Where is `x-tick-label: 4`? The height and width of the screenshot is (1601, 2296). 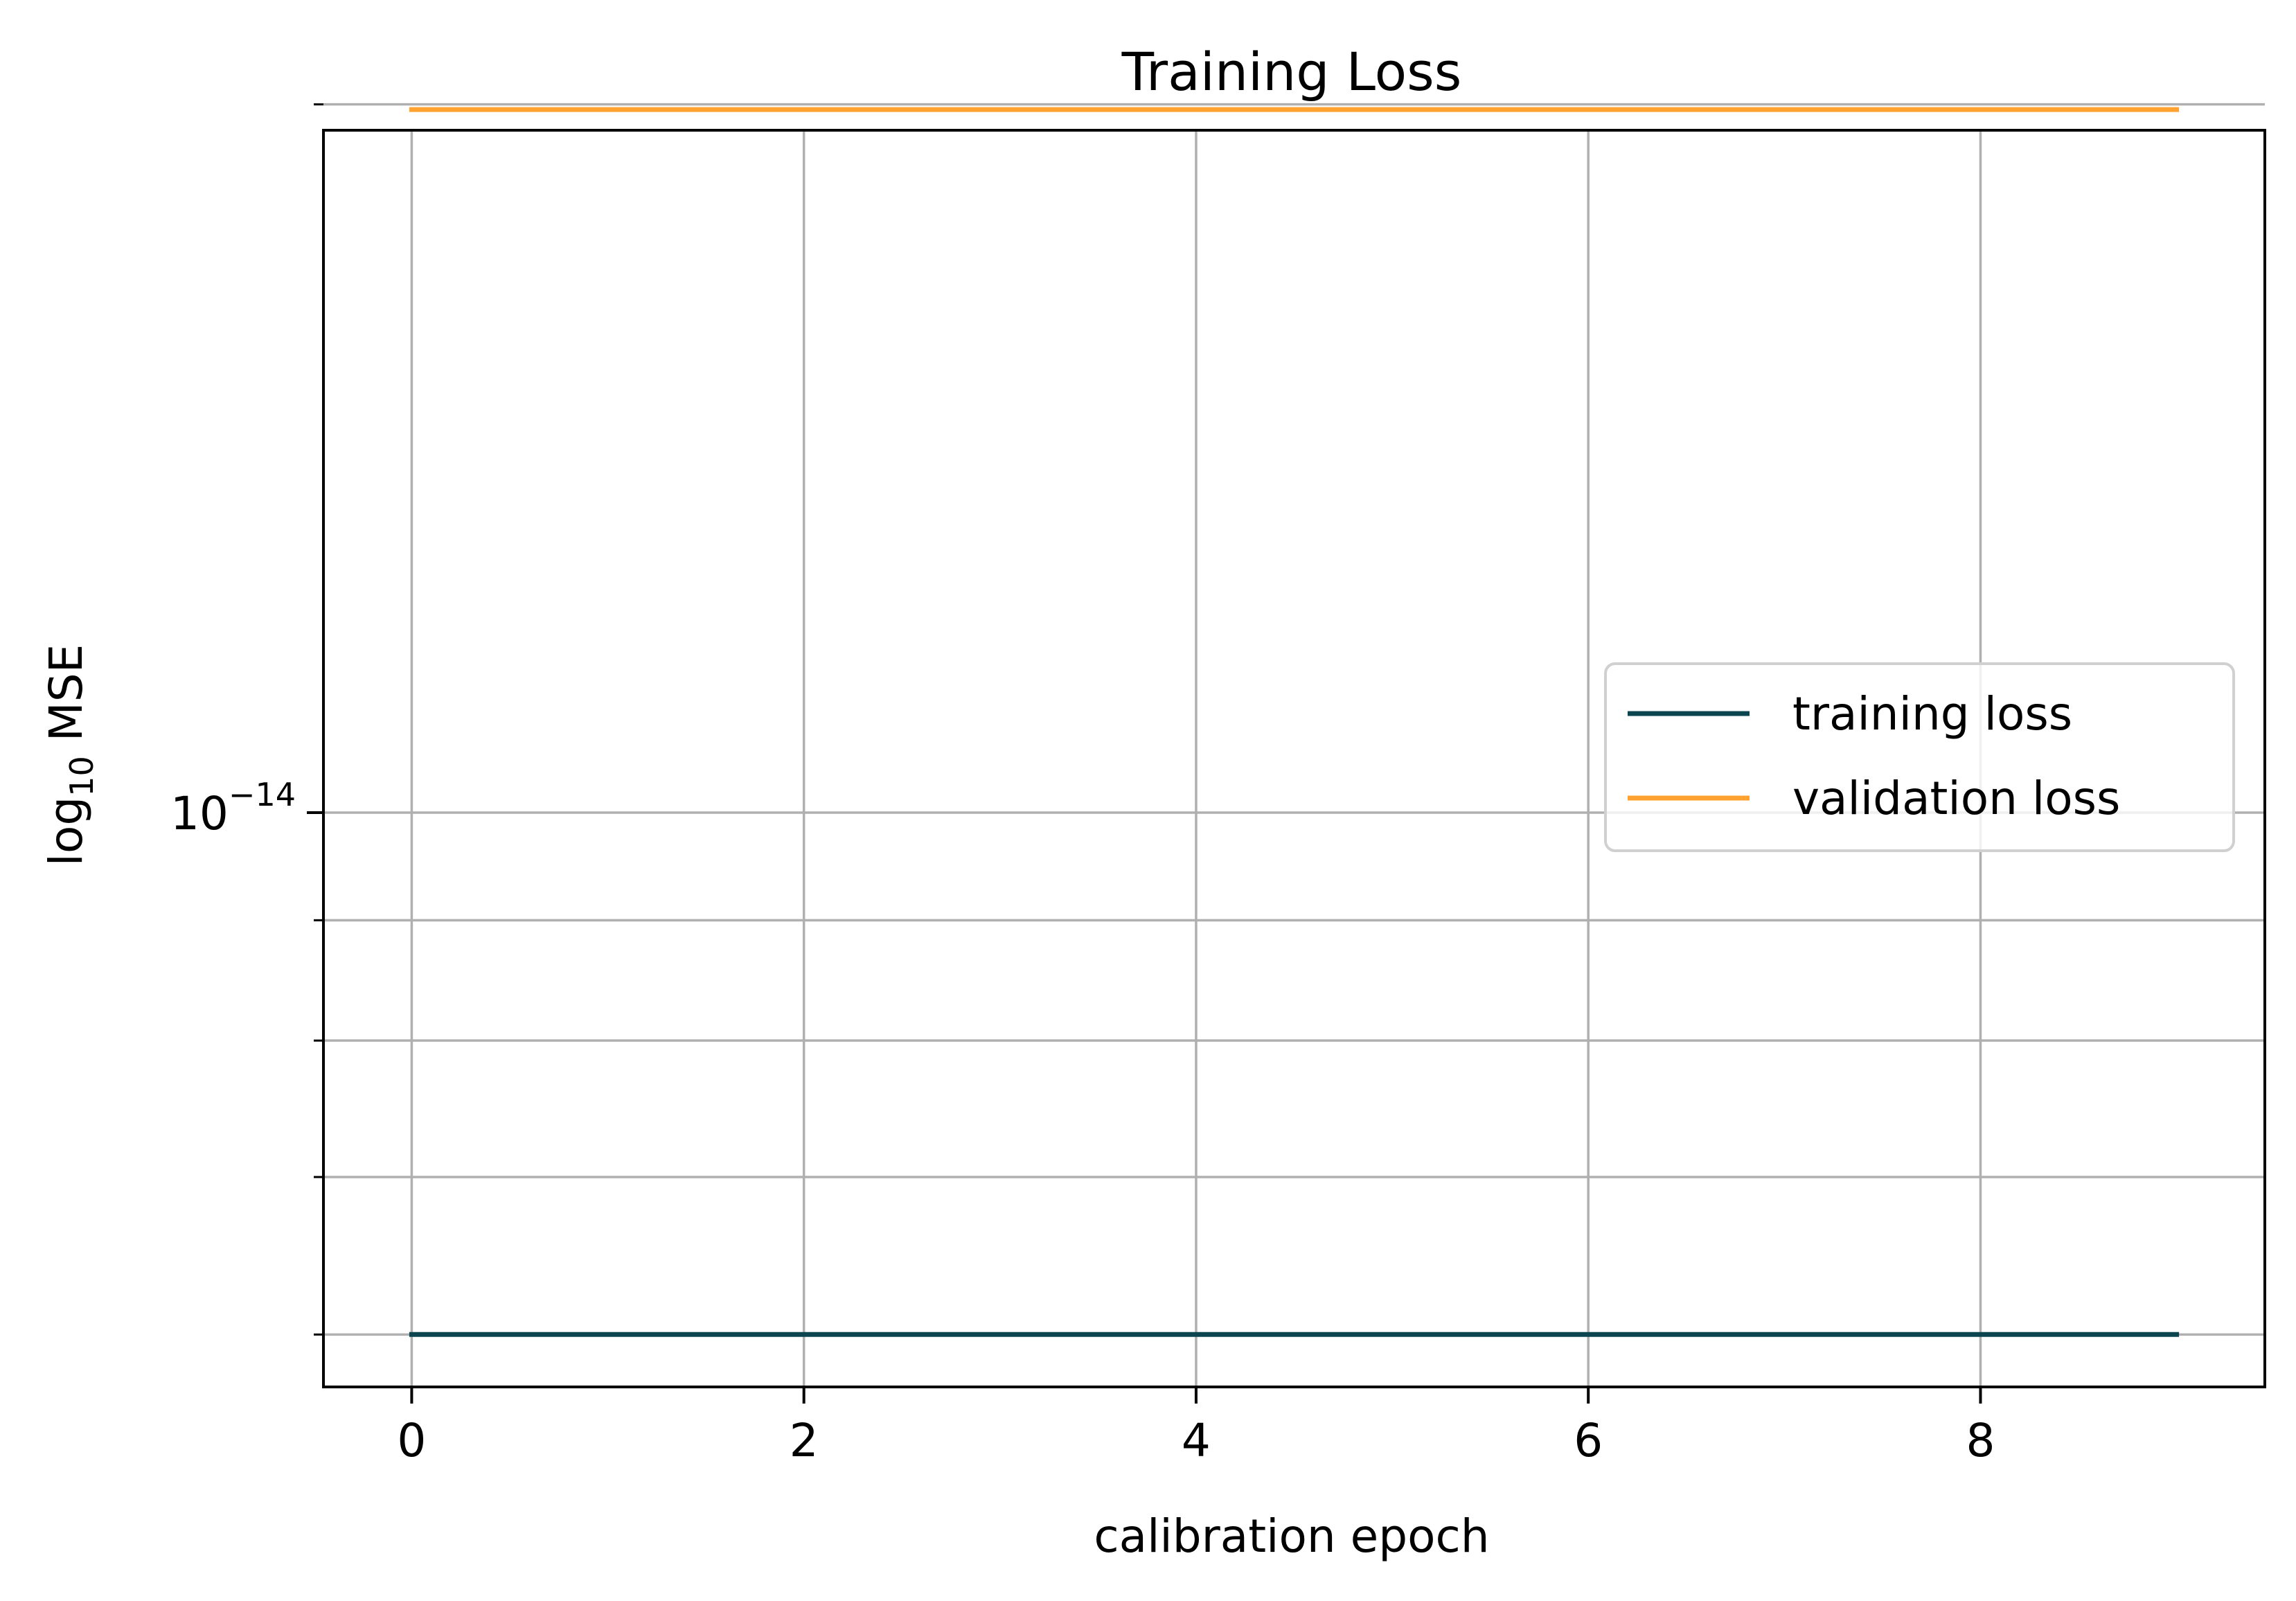
x-tick-label: 4 is located at coordinates (1196, 1440).